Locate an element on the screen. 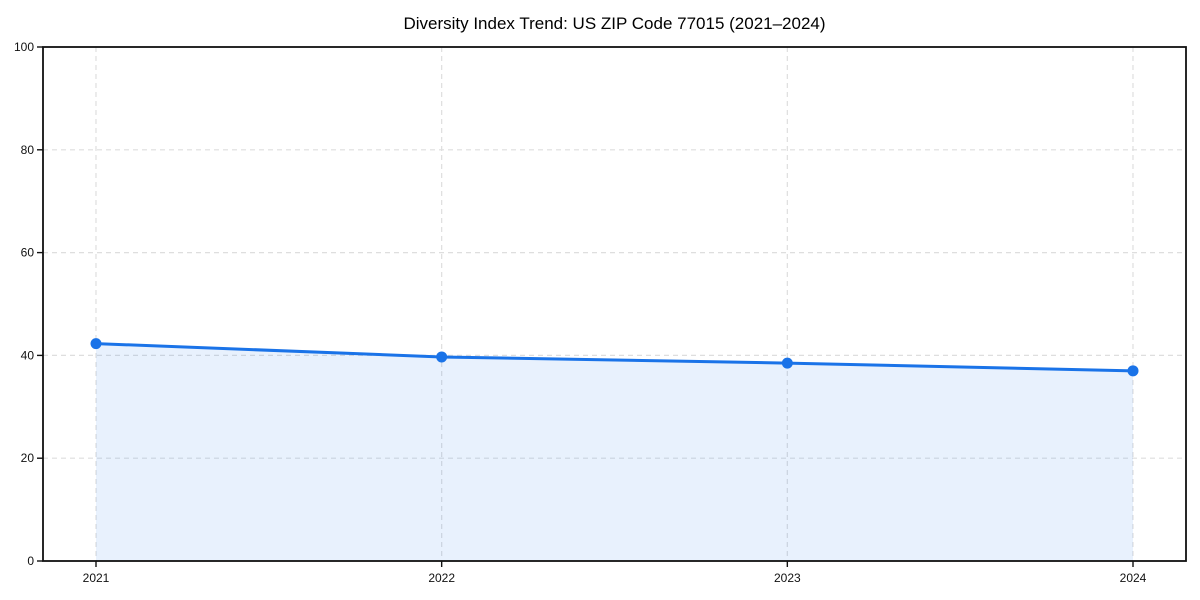  y-tick-label: 20 is located at coordinates (28, 458).